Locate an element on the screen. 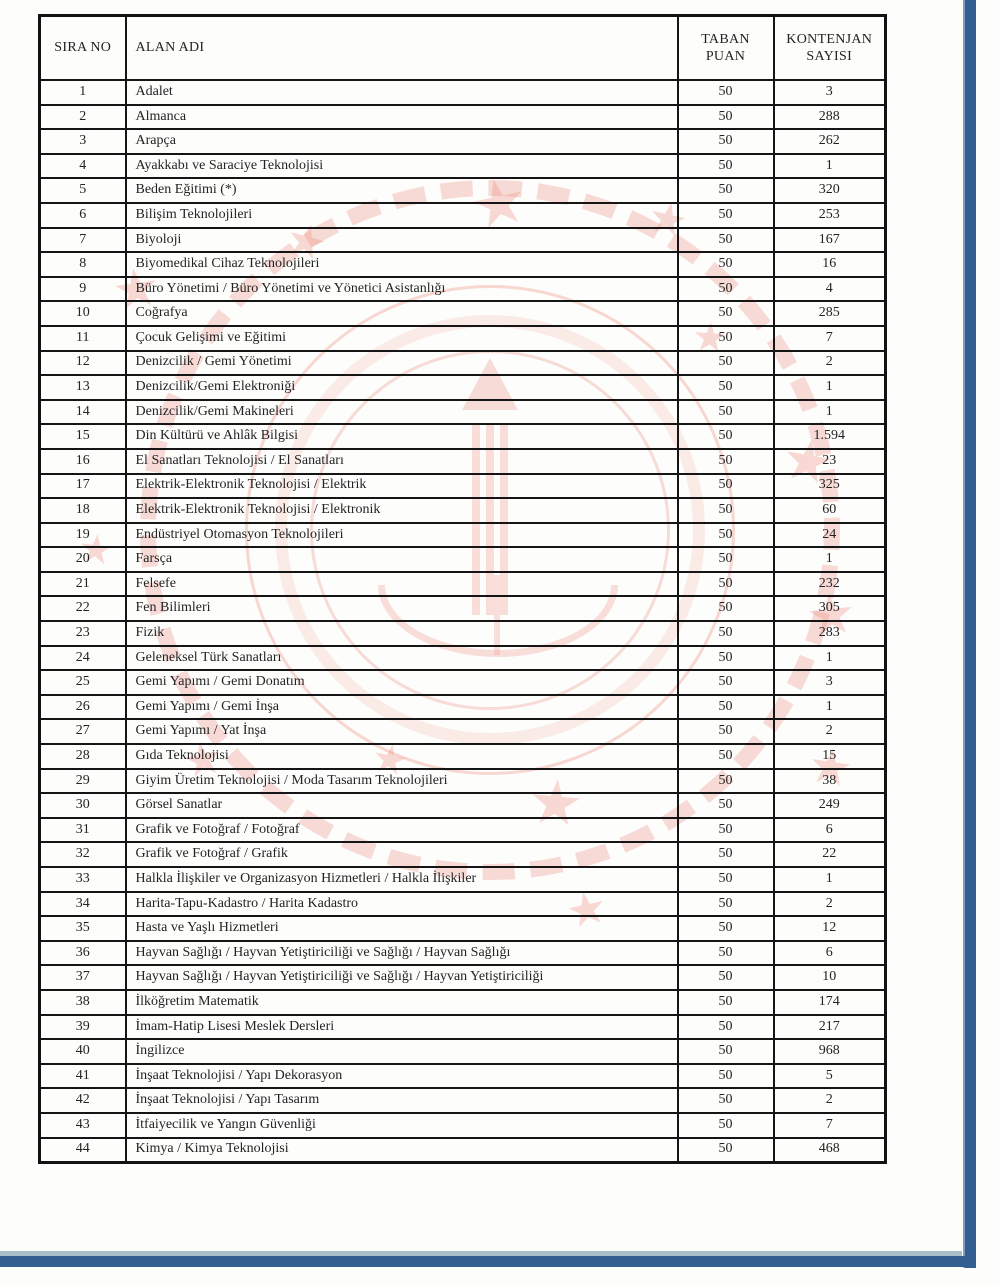 This screenshot has height=1286, width=1000. sira-no-cell: 19 is located at coordinates (82, 535).